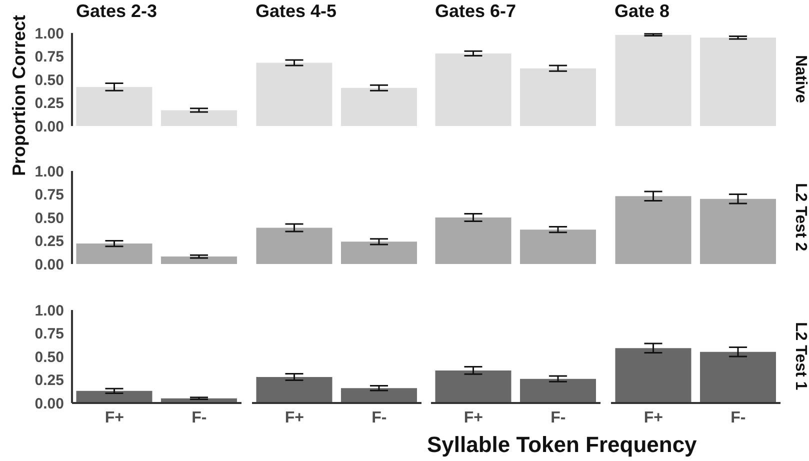 The image size is (809, 461). I want to click on text: Gate 8, so click(642, 11).